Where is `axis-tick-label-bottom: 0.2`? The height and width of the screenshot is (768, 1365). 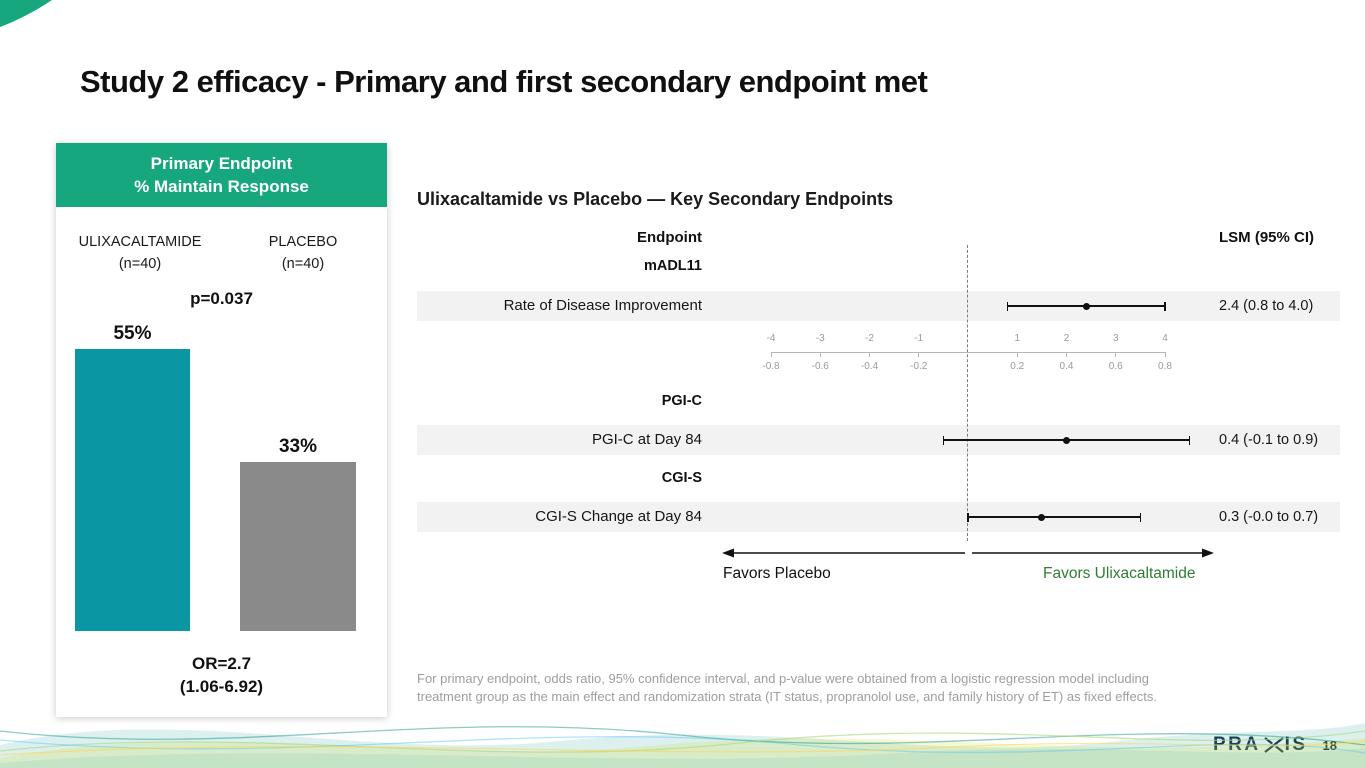
axis-tick-label-bottom: 0.2 is located at coordinates (1017, 366).